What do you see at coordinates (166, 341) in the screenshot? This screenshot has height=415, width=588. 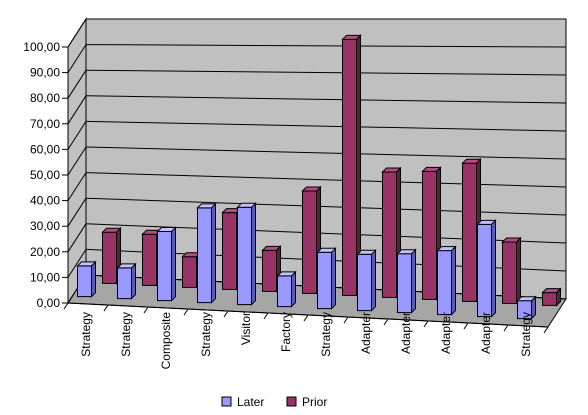 I see `x-tick-label-2: Composite` at bounding box center [166, 341].